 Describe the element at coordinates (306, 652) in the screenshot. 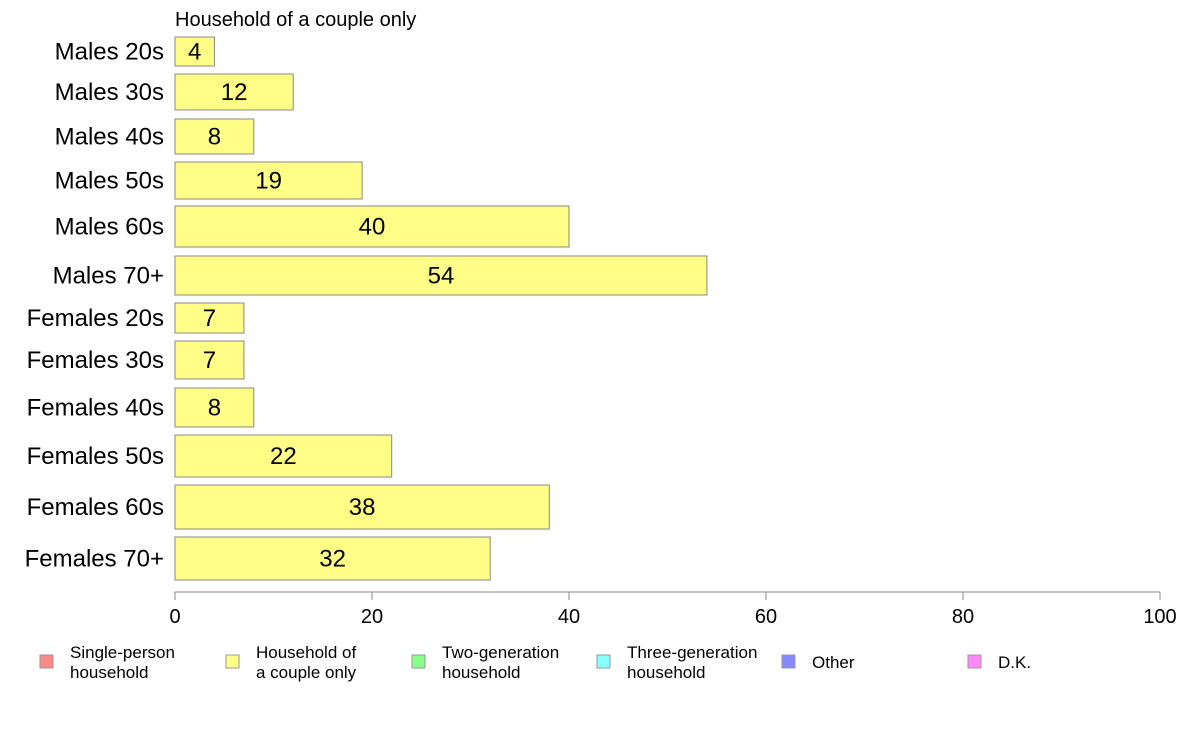

I see `legend-label: Household of` at that location.